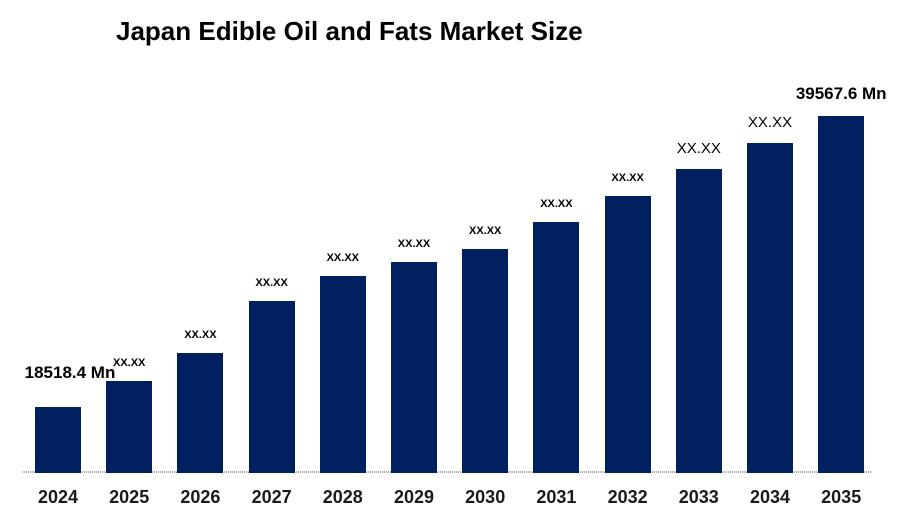  What do you see at coordinates (841, 93) in the screenshot?
I see `bar-value-label-2035: 39567.6 Mn` at bounding box center [841, 93].